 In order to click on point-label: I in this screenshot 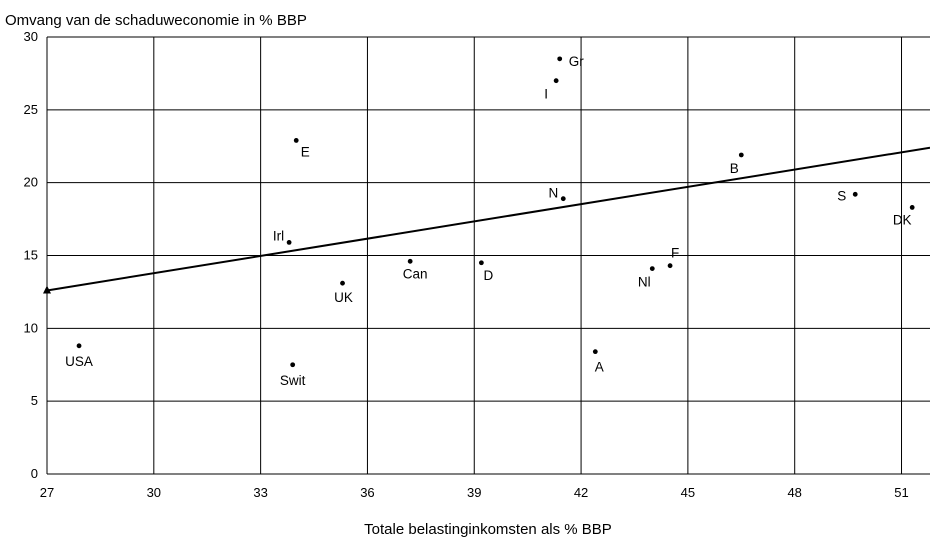, I will do `click(546, 94)`.